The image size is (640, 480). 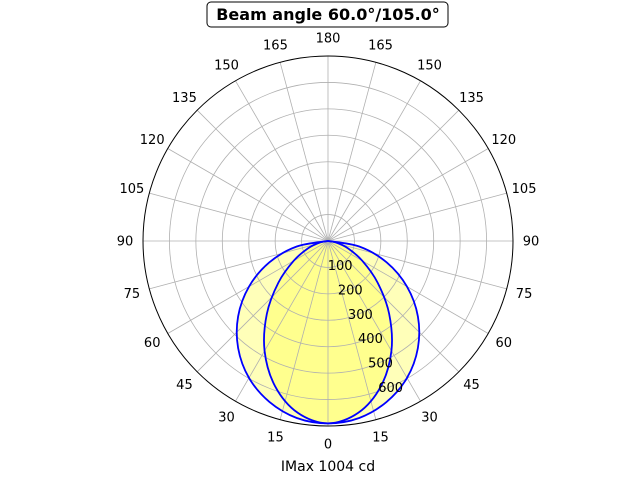 What do you see at coordinates (340, 266) in the screenshot?
I see `radial-tick-label: 100` at bounding box center [340, 266].